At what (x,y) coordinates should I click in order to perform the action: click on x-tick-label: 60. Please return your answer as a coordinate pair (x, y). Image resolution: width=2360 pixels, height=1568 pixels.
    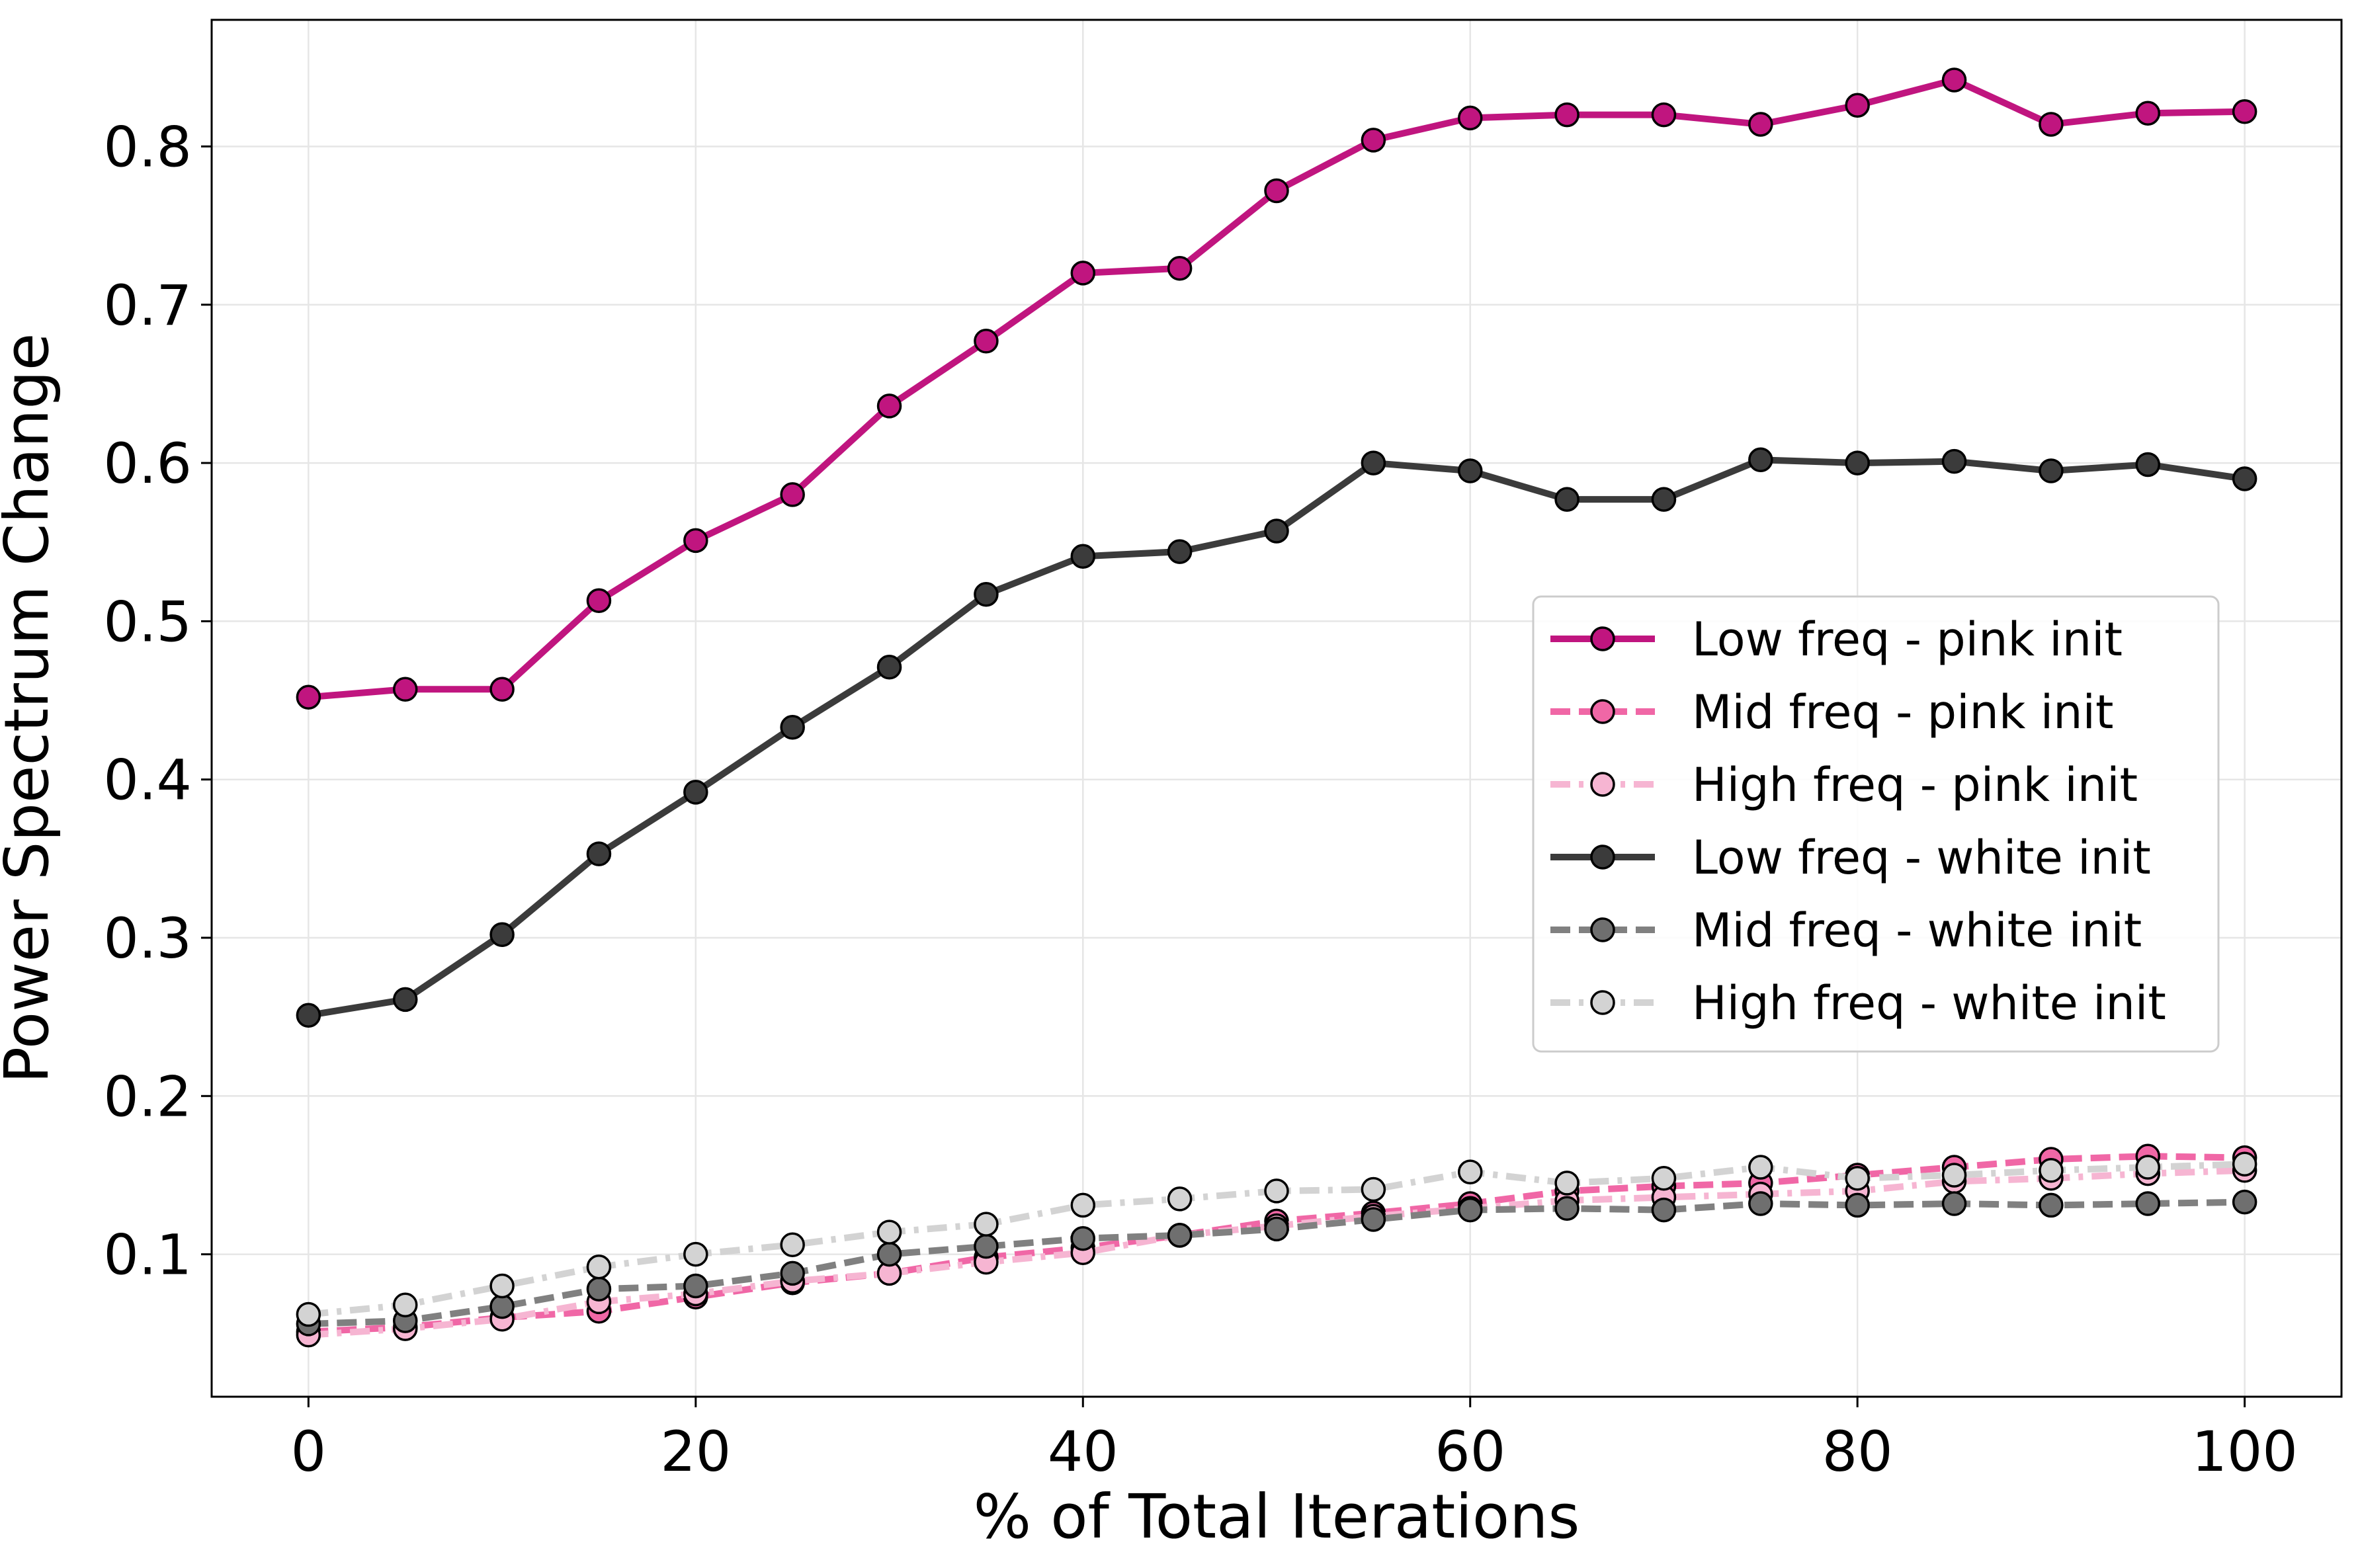
    Looking at the image, I should click on (1470, 1451).